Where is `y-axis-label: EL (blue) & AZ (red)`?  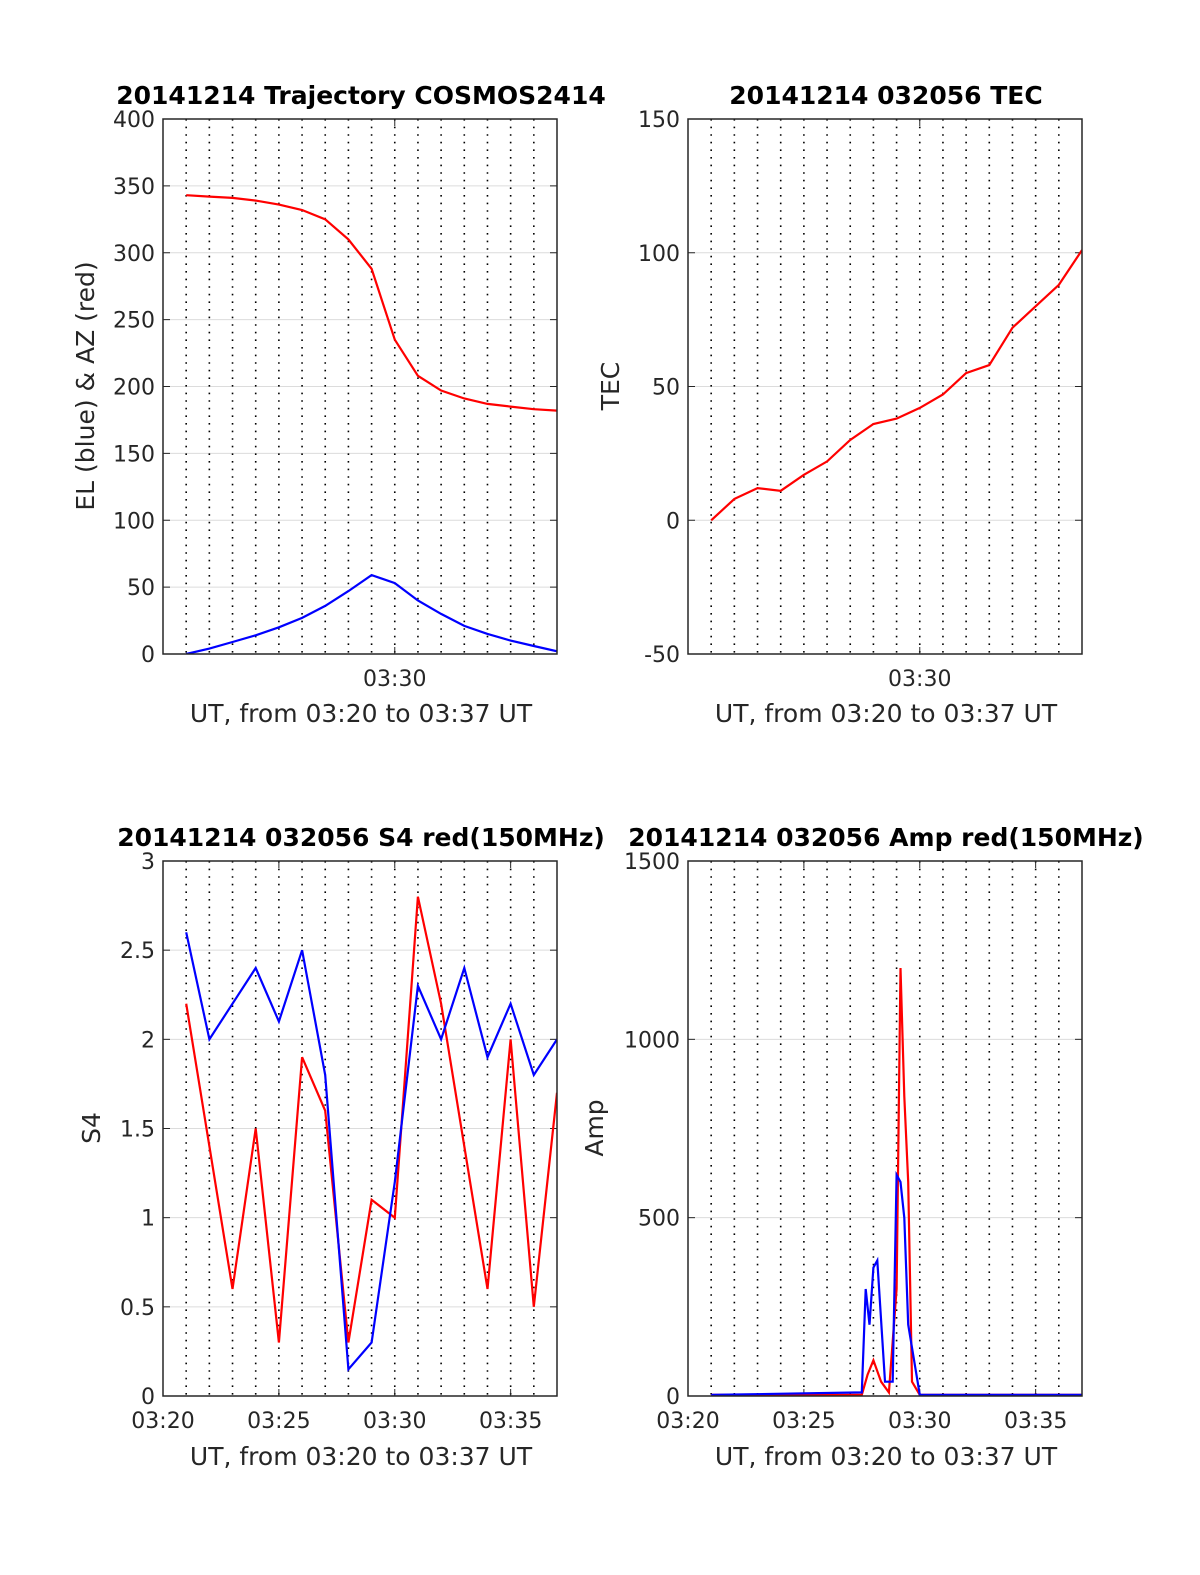
y-axis-label: EL (blue) & AZ (red) is located at coordinates (85, 385).